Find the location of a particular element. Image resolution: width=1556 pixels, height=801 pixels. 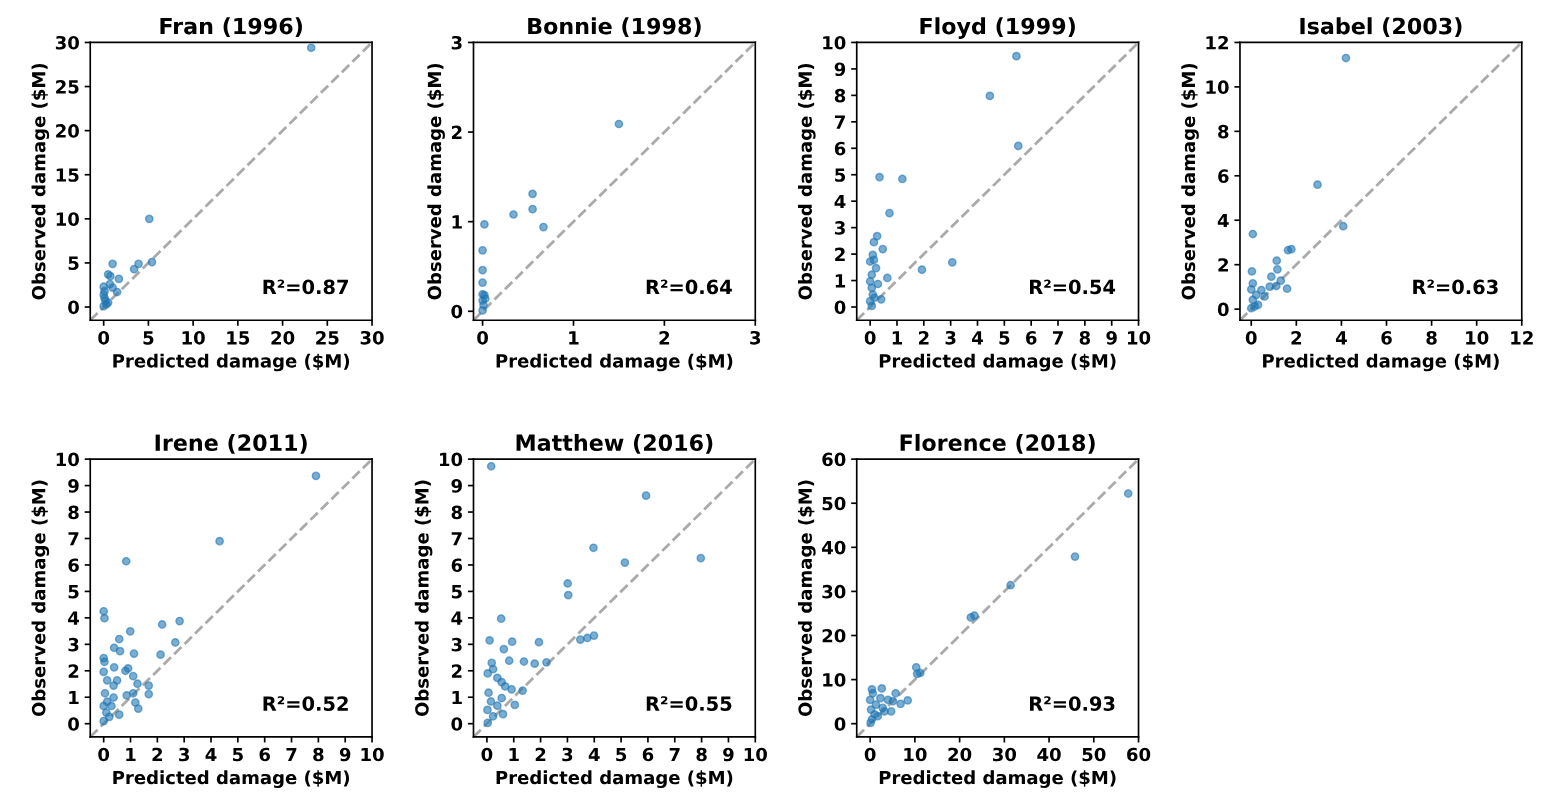

x-tick-label: 15 is located at coordinates (238, 338).